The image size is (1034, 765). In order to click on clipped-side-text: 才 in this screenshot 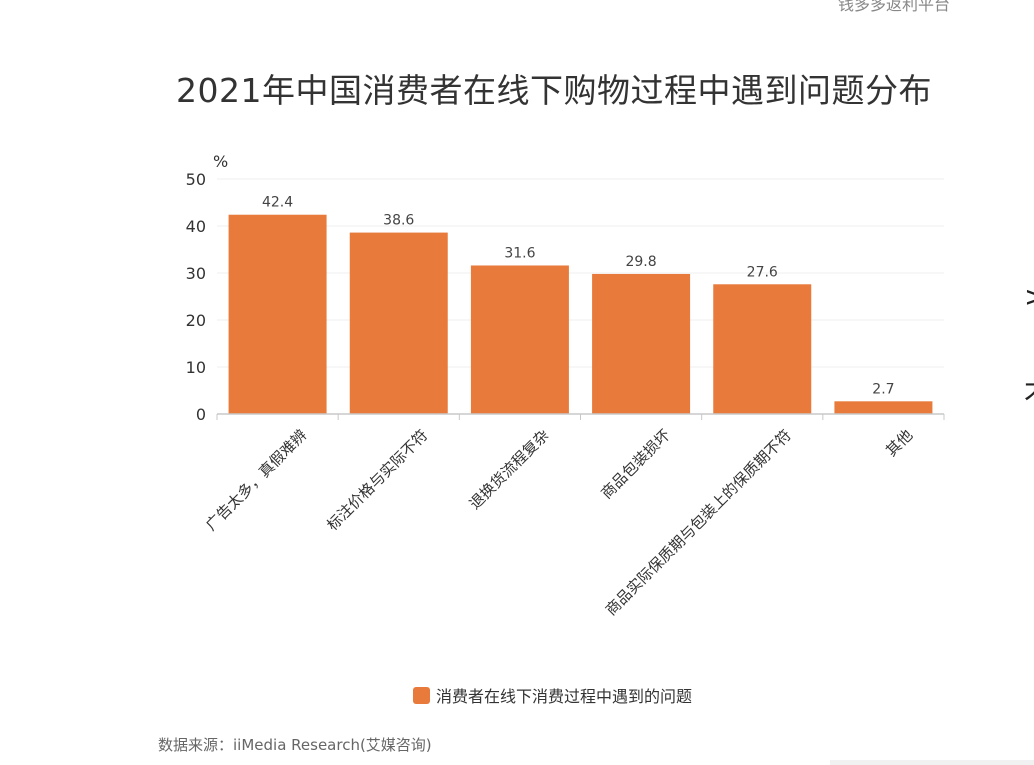, I will do `click(1029, 390)`.